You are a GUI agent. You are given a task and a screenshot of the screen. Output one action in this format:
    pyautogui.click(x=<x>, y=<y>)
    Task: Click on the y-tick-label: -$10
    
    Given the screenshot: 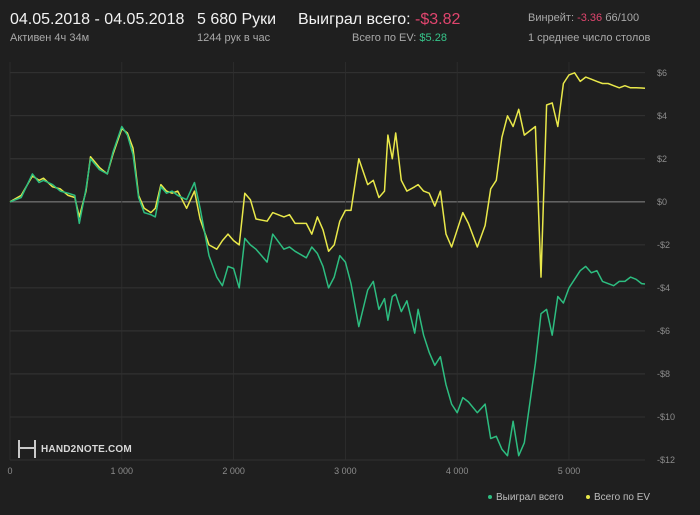 What is the action you would take?
    pyautogui.click(x=666, y=417)
    